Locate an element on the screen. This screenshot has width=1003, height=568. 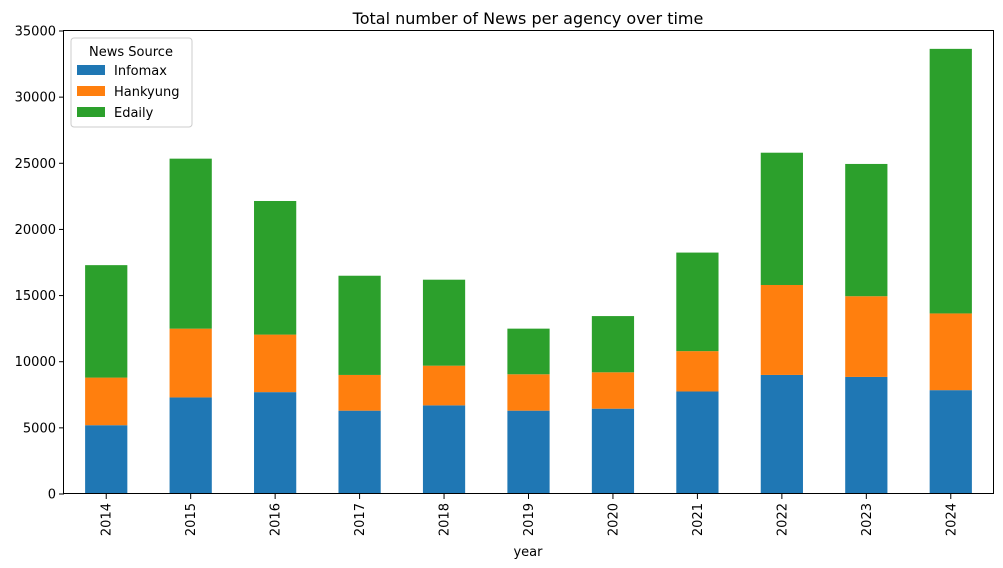
legend: News Source Infomax Hankyung Edaily is located at coordinates (131, 82).